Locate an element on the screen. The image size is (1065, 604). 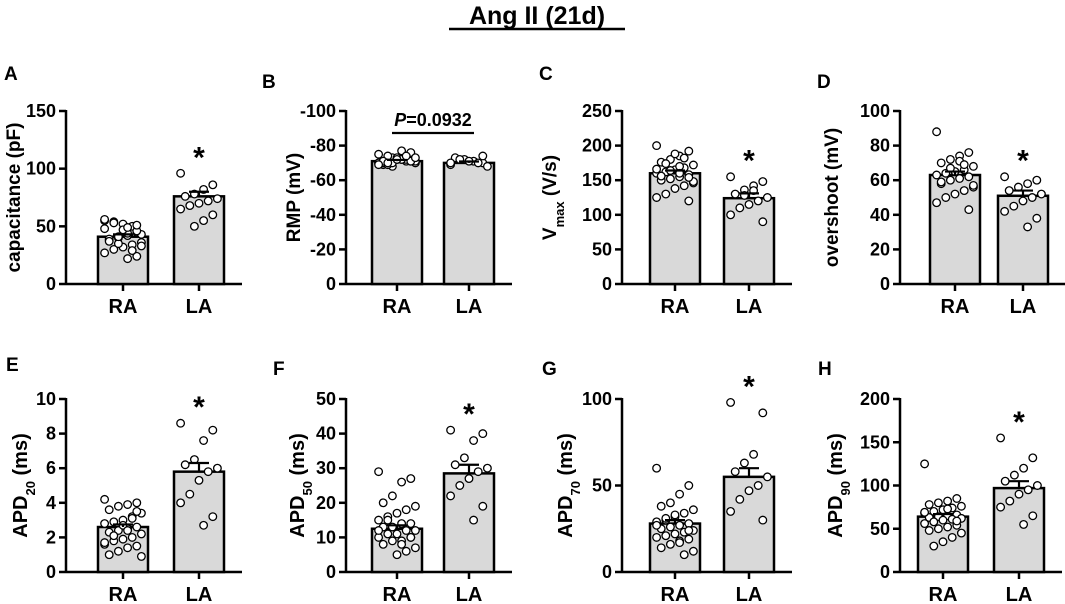
y-tick-label: 80 is located at coordinates (880, 146).